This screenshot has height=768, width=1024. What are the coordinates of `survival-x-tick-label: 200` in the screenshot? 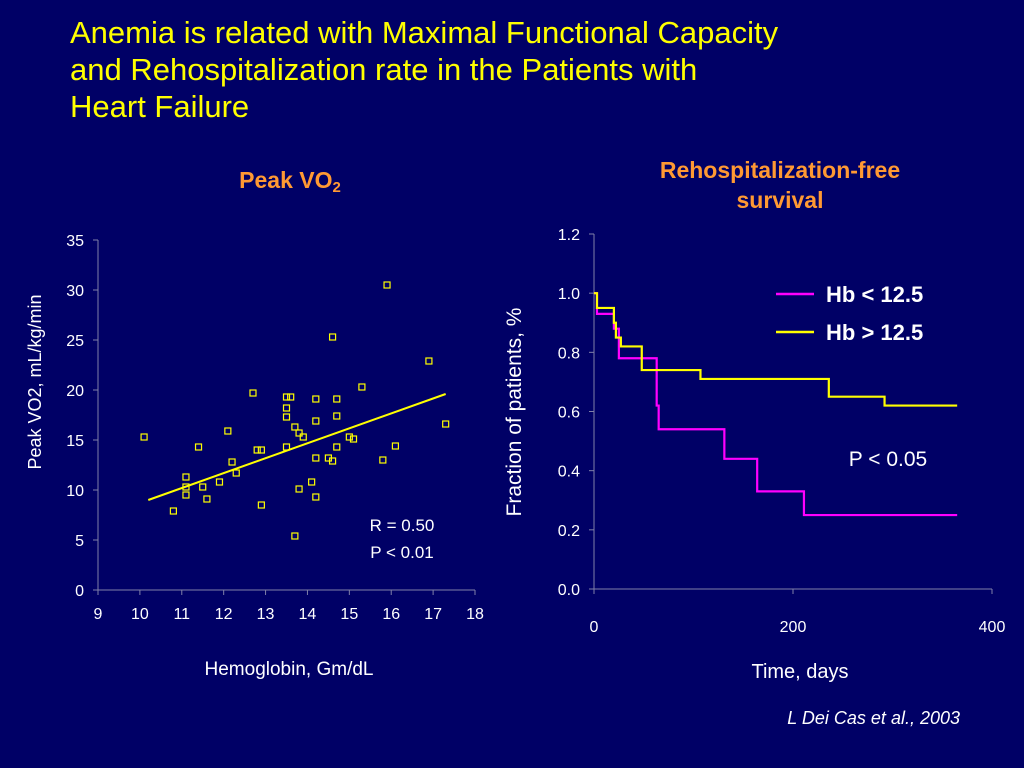 It's located at (793, 627).